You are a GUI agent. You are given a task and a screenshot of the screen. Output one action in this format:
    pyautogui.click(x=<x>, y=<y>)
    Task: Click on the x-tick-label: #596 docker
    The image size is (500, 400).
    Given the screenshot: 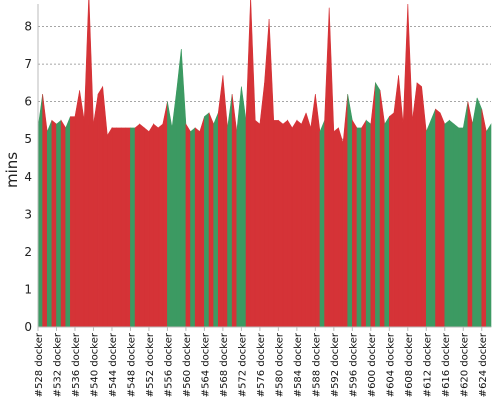 What is the action you would take?
    pyautogui.click(x=353, y=364)
    